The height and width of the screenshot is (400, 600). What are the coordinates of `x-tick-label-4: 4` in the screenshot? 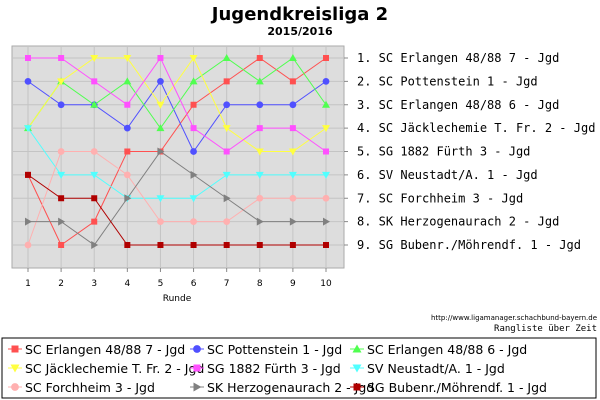 It's located at (127, 284).